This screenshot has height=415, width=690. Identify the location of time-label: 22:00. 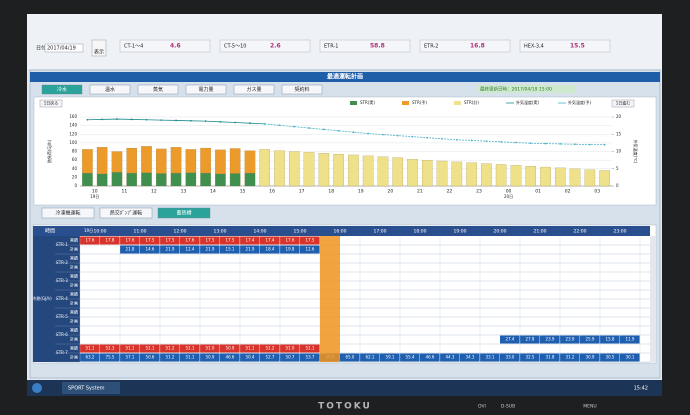
(580, 232).